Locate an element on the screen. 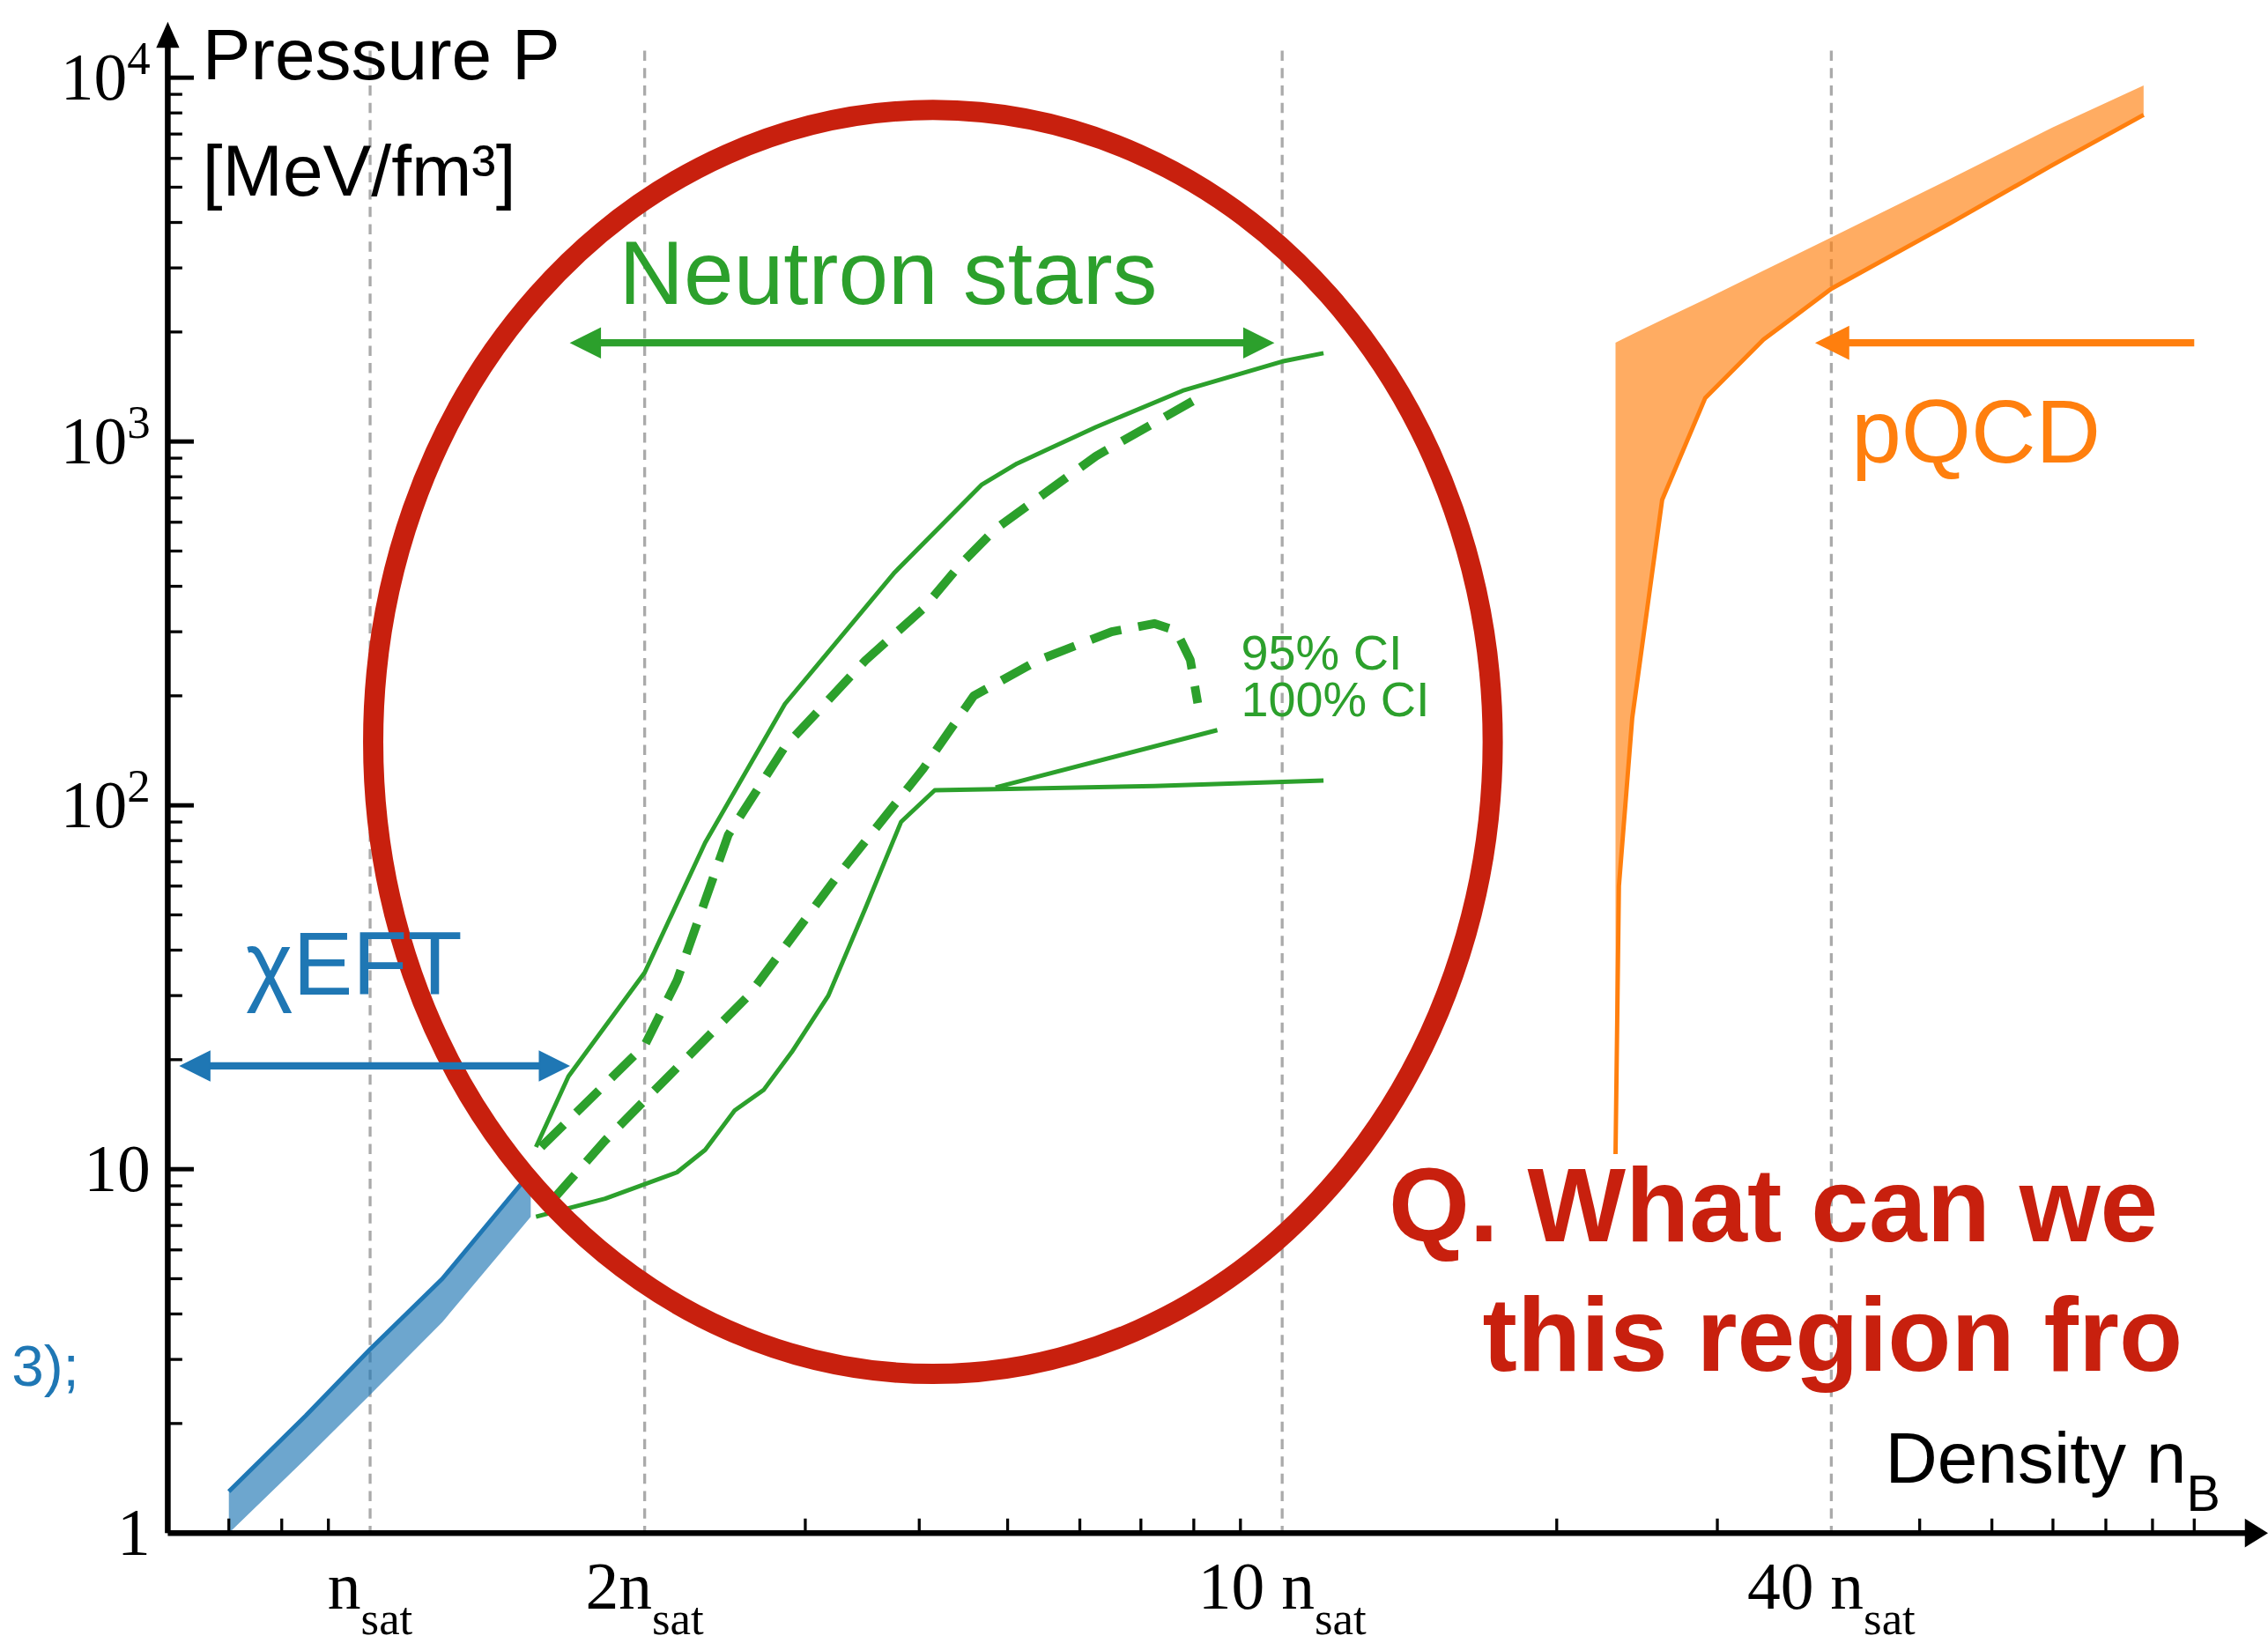  x-tick-label: n$_{sat}$ is located at coordinates (370, 1596).